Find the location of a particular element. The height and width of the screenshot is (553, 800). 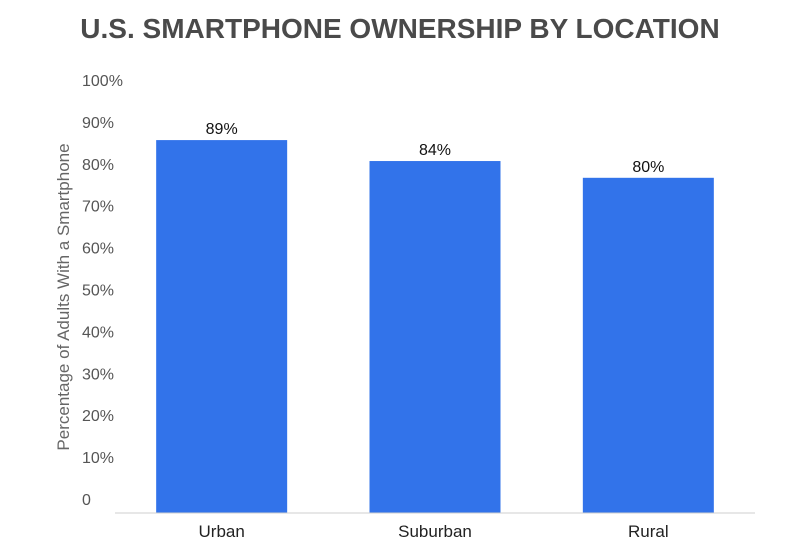

y-axis-ticks: 0 10% 20% 30% 40% 50% 60% 70% 80% 90% 100% is located at coordinates (102, 291).